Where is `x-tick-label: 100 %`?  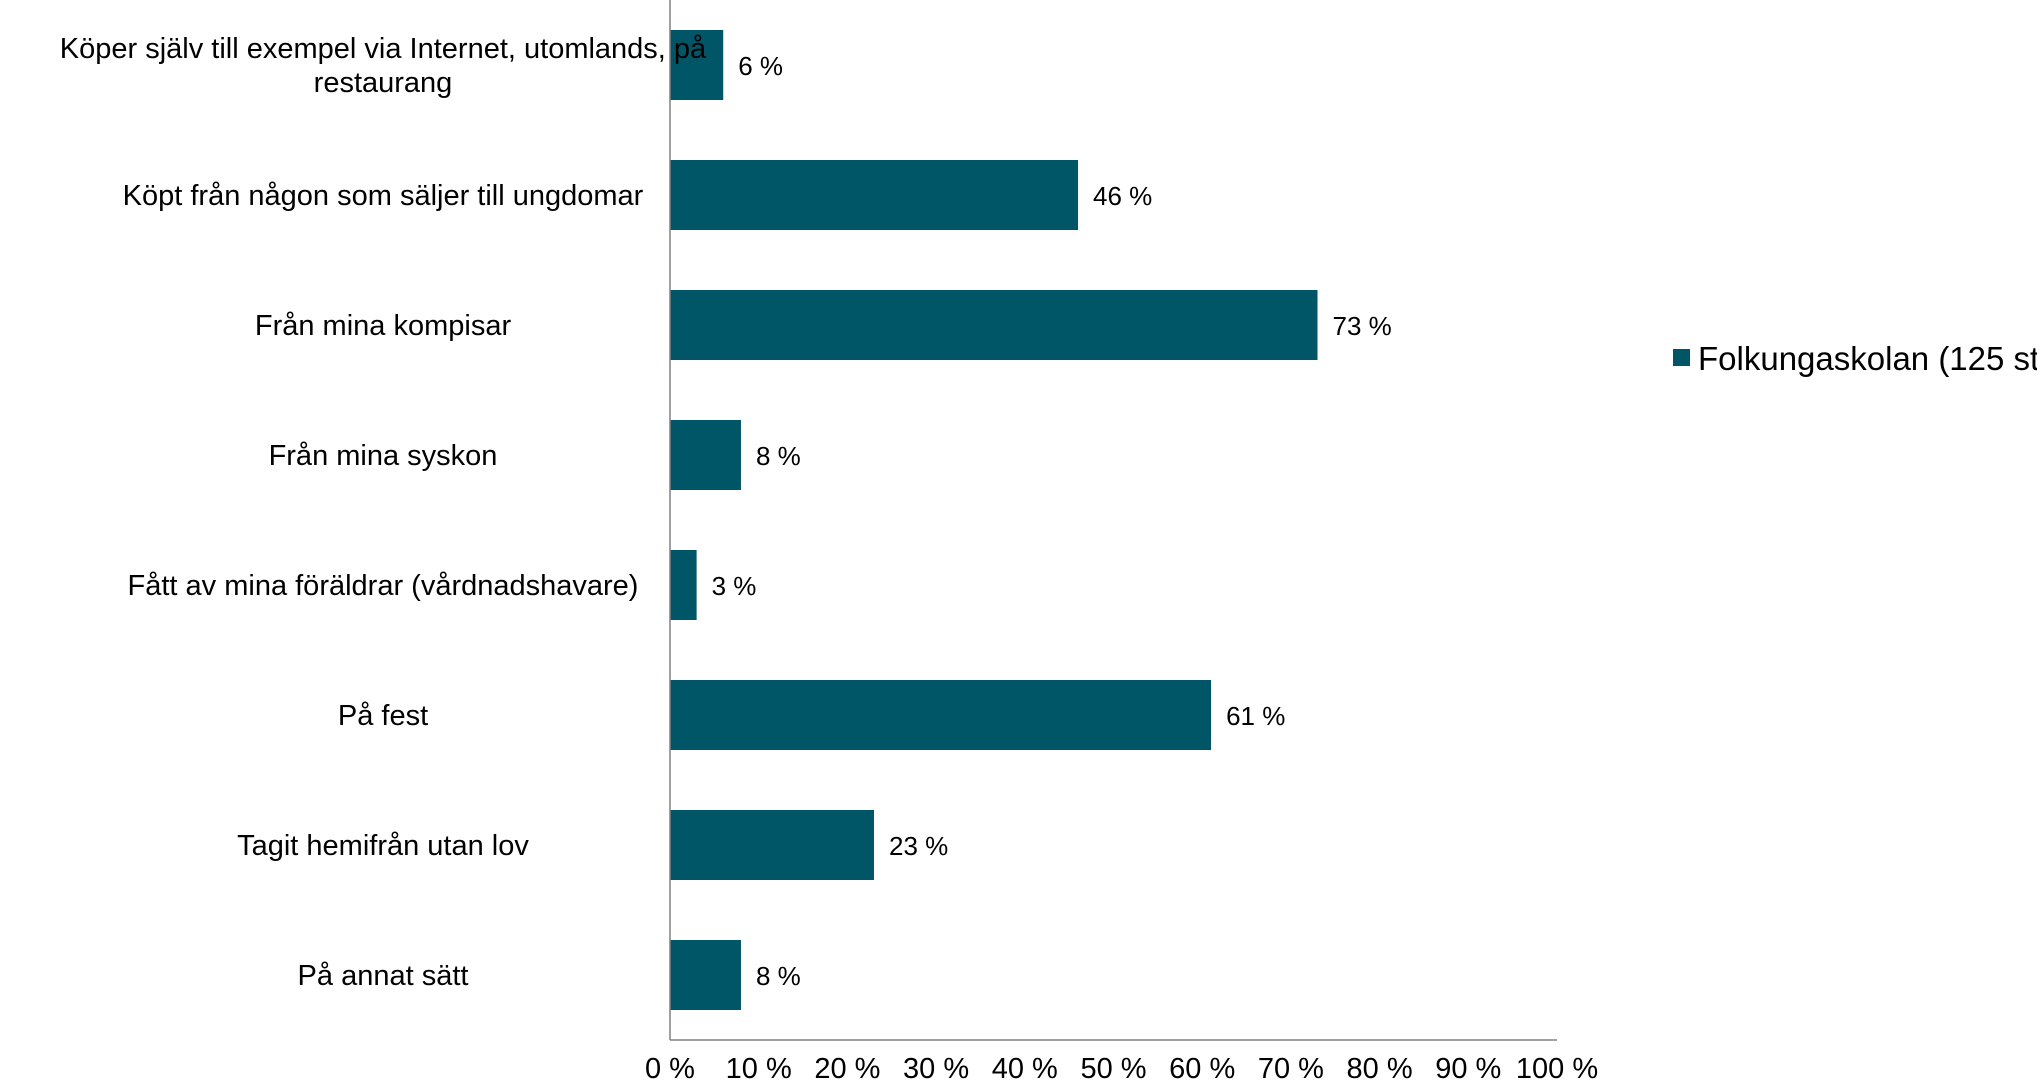
x-tick-label: 100 % is located at coordinates (1557, 1066).